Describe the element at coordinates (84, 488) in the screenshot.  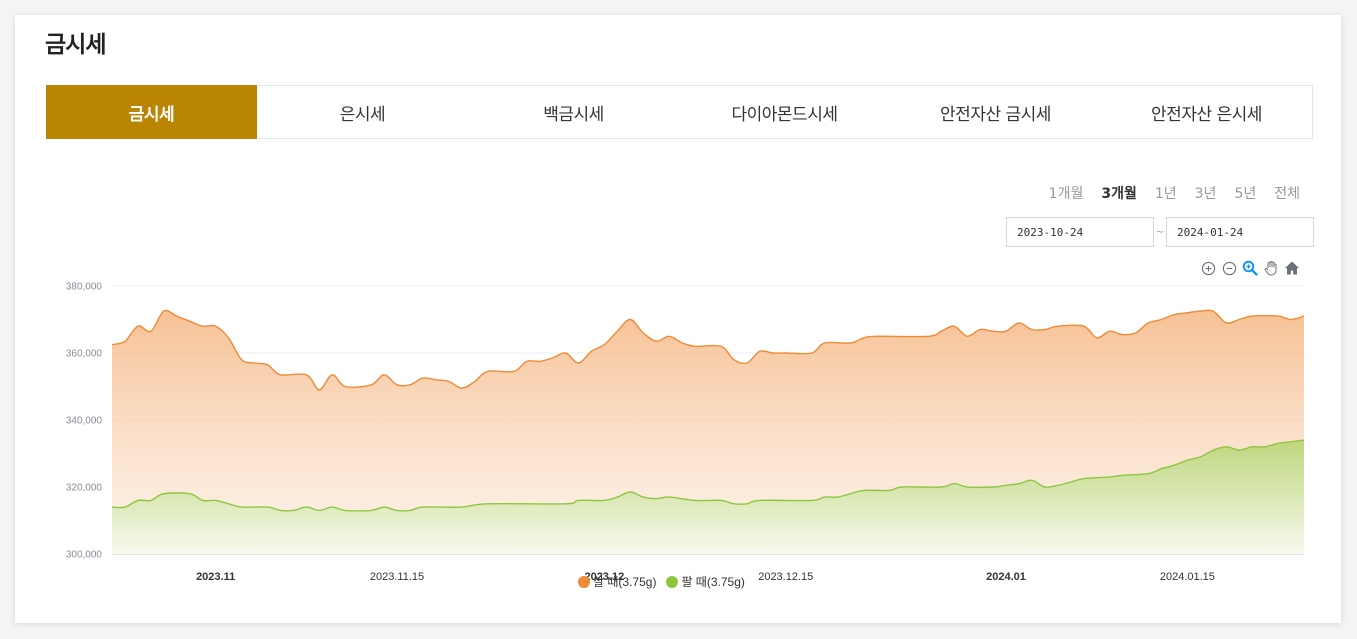
I see `y-tick-label: 320,000` at that location.